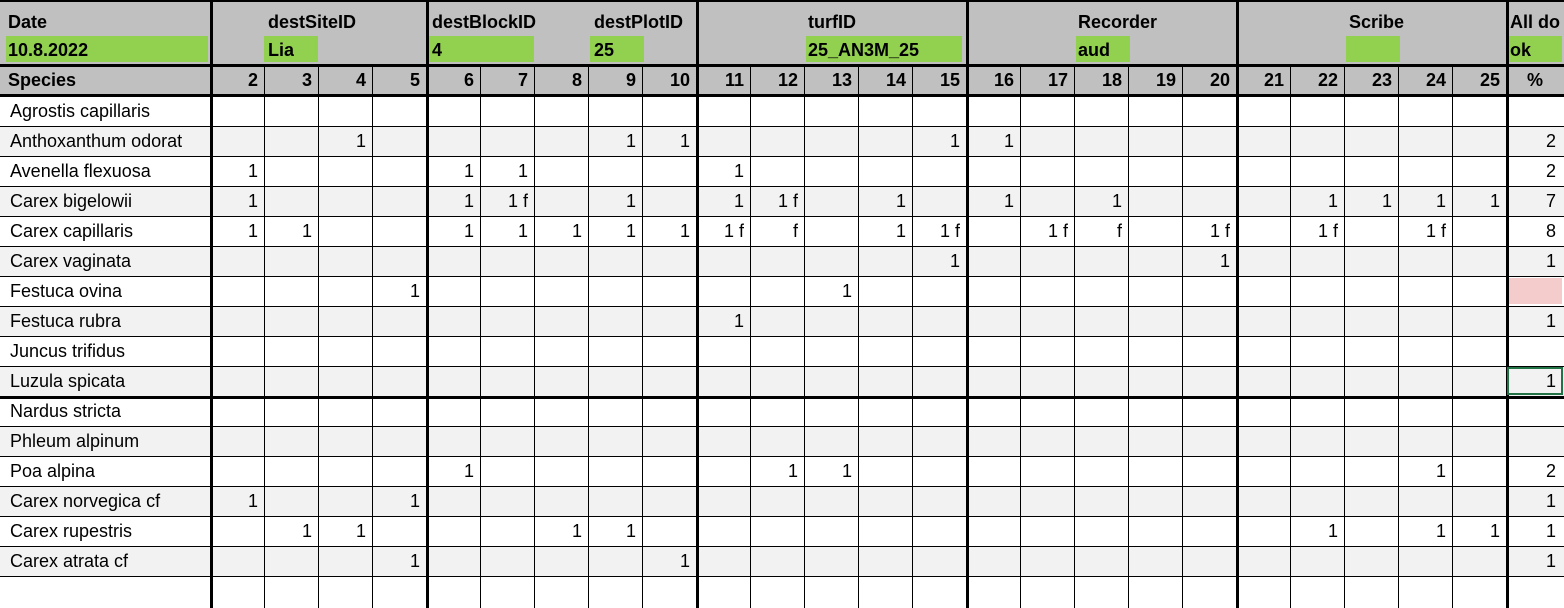 The image size is (1564, 608). What do you see at coordinates (630, 80) in the screenshot?
I see `subplot-column-header: 9` at bounding box center [630, 80].